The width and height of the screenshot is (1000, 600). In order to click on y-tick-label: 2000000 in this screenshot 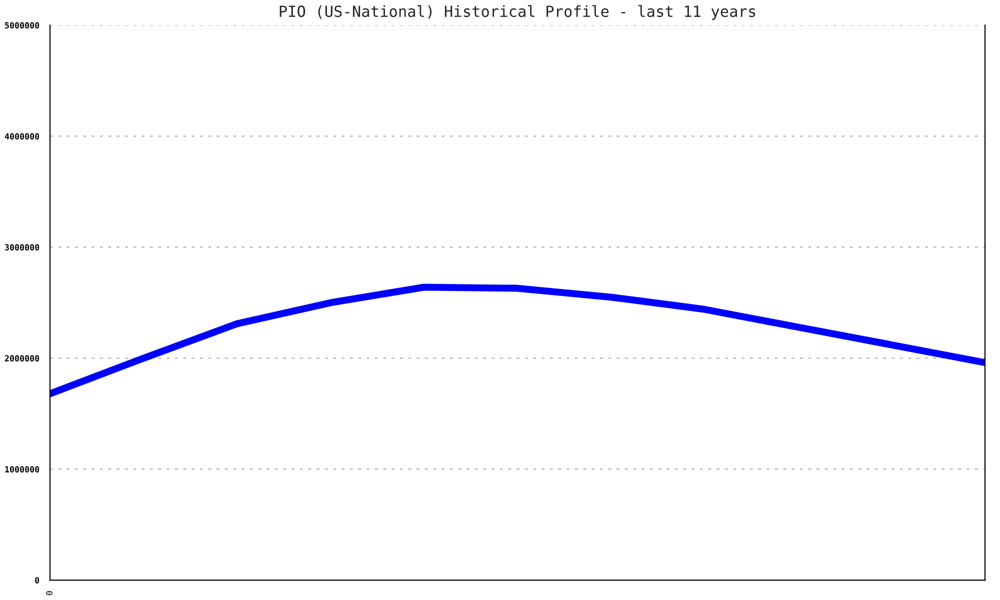, I will do `click(22, 358)`.